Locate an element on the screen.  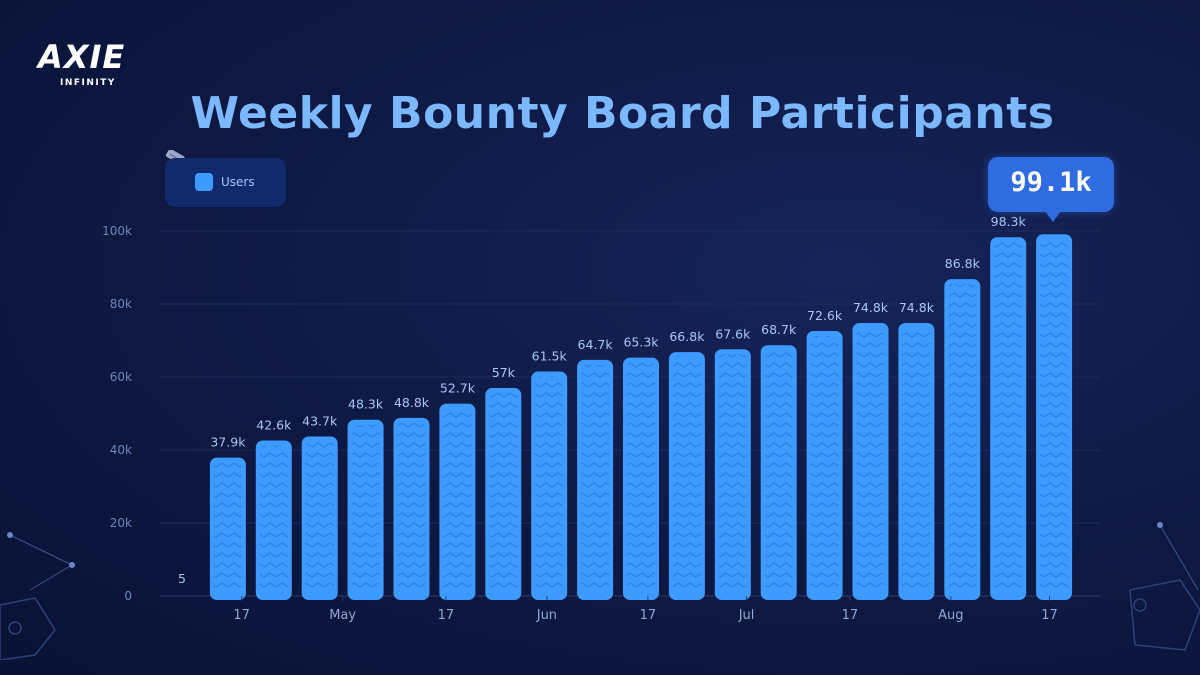
data-label: 37.9k is located at coordinates (228, 442).